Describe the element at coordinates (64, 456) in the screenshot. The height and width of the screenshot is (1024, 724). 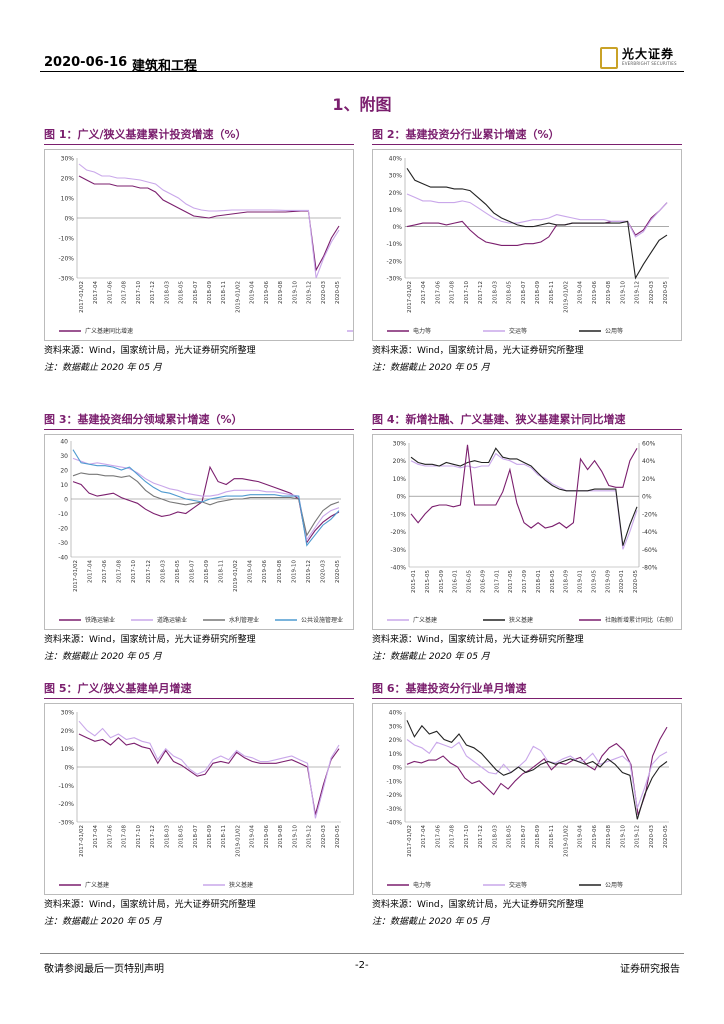
I see `y-tick-label: 30` at that location.